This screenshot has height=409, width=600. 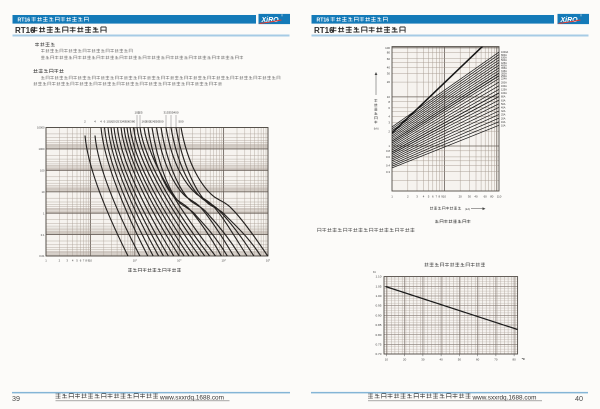 I want to click on svg-text: 63, so click(x=130, y=122).